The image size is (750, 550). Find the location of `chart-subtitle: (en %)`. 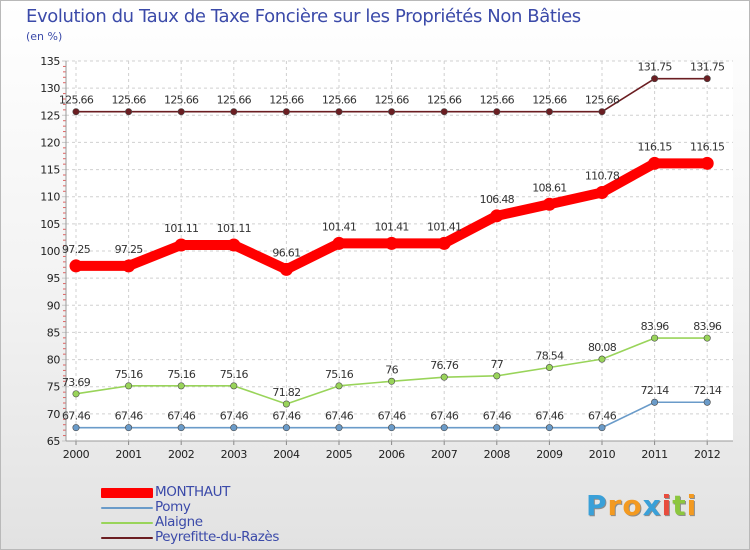

chart-subtitle: (en %) is located at coordinates (44, 36).